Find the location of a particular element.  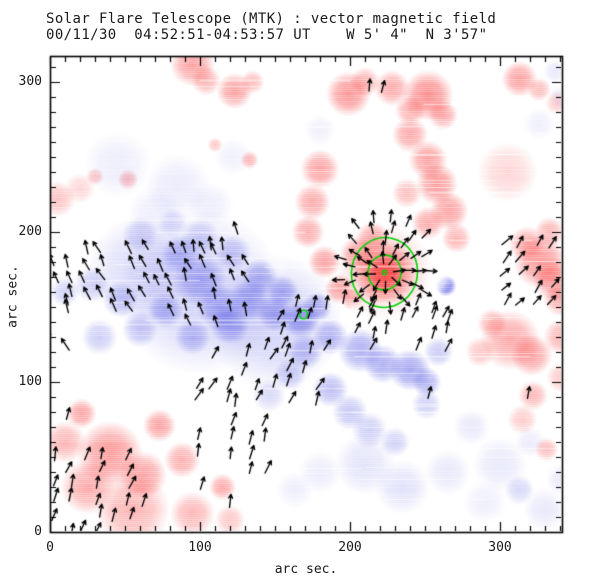

x-tick-label: 0 is located at coordinates (50, 547).